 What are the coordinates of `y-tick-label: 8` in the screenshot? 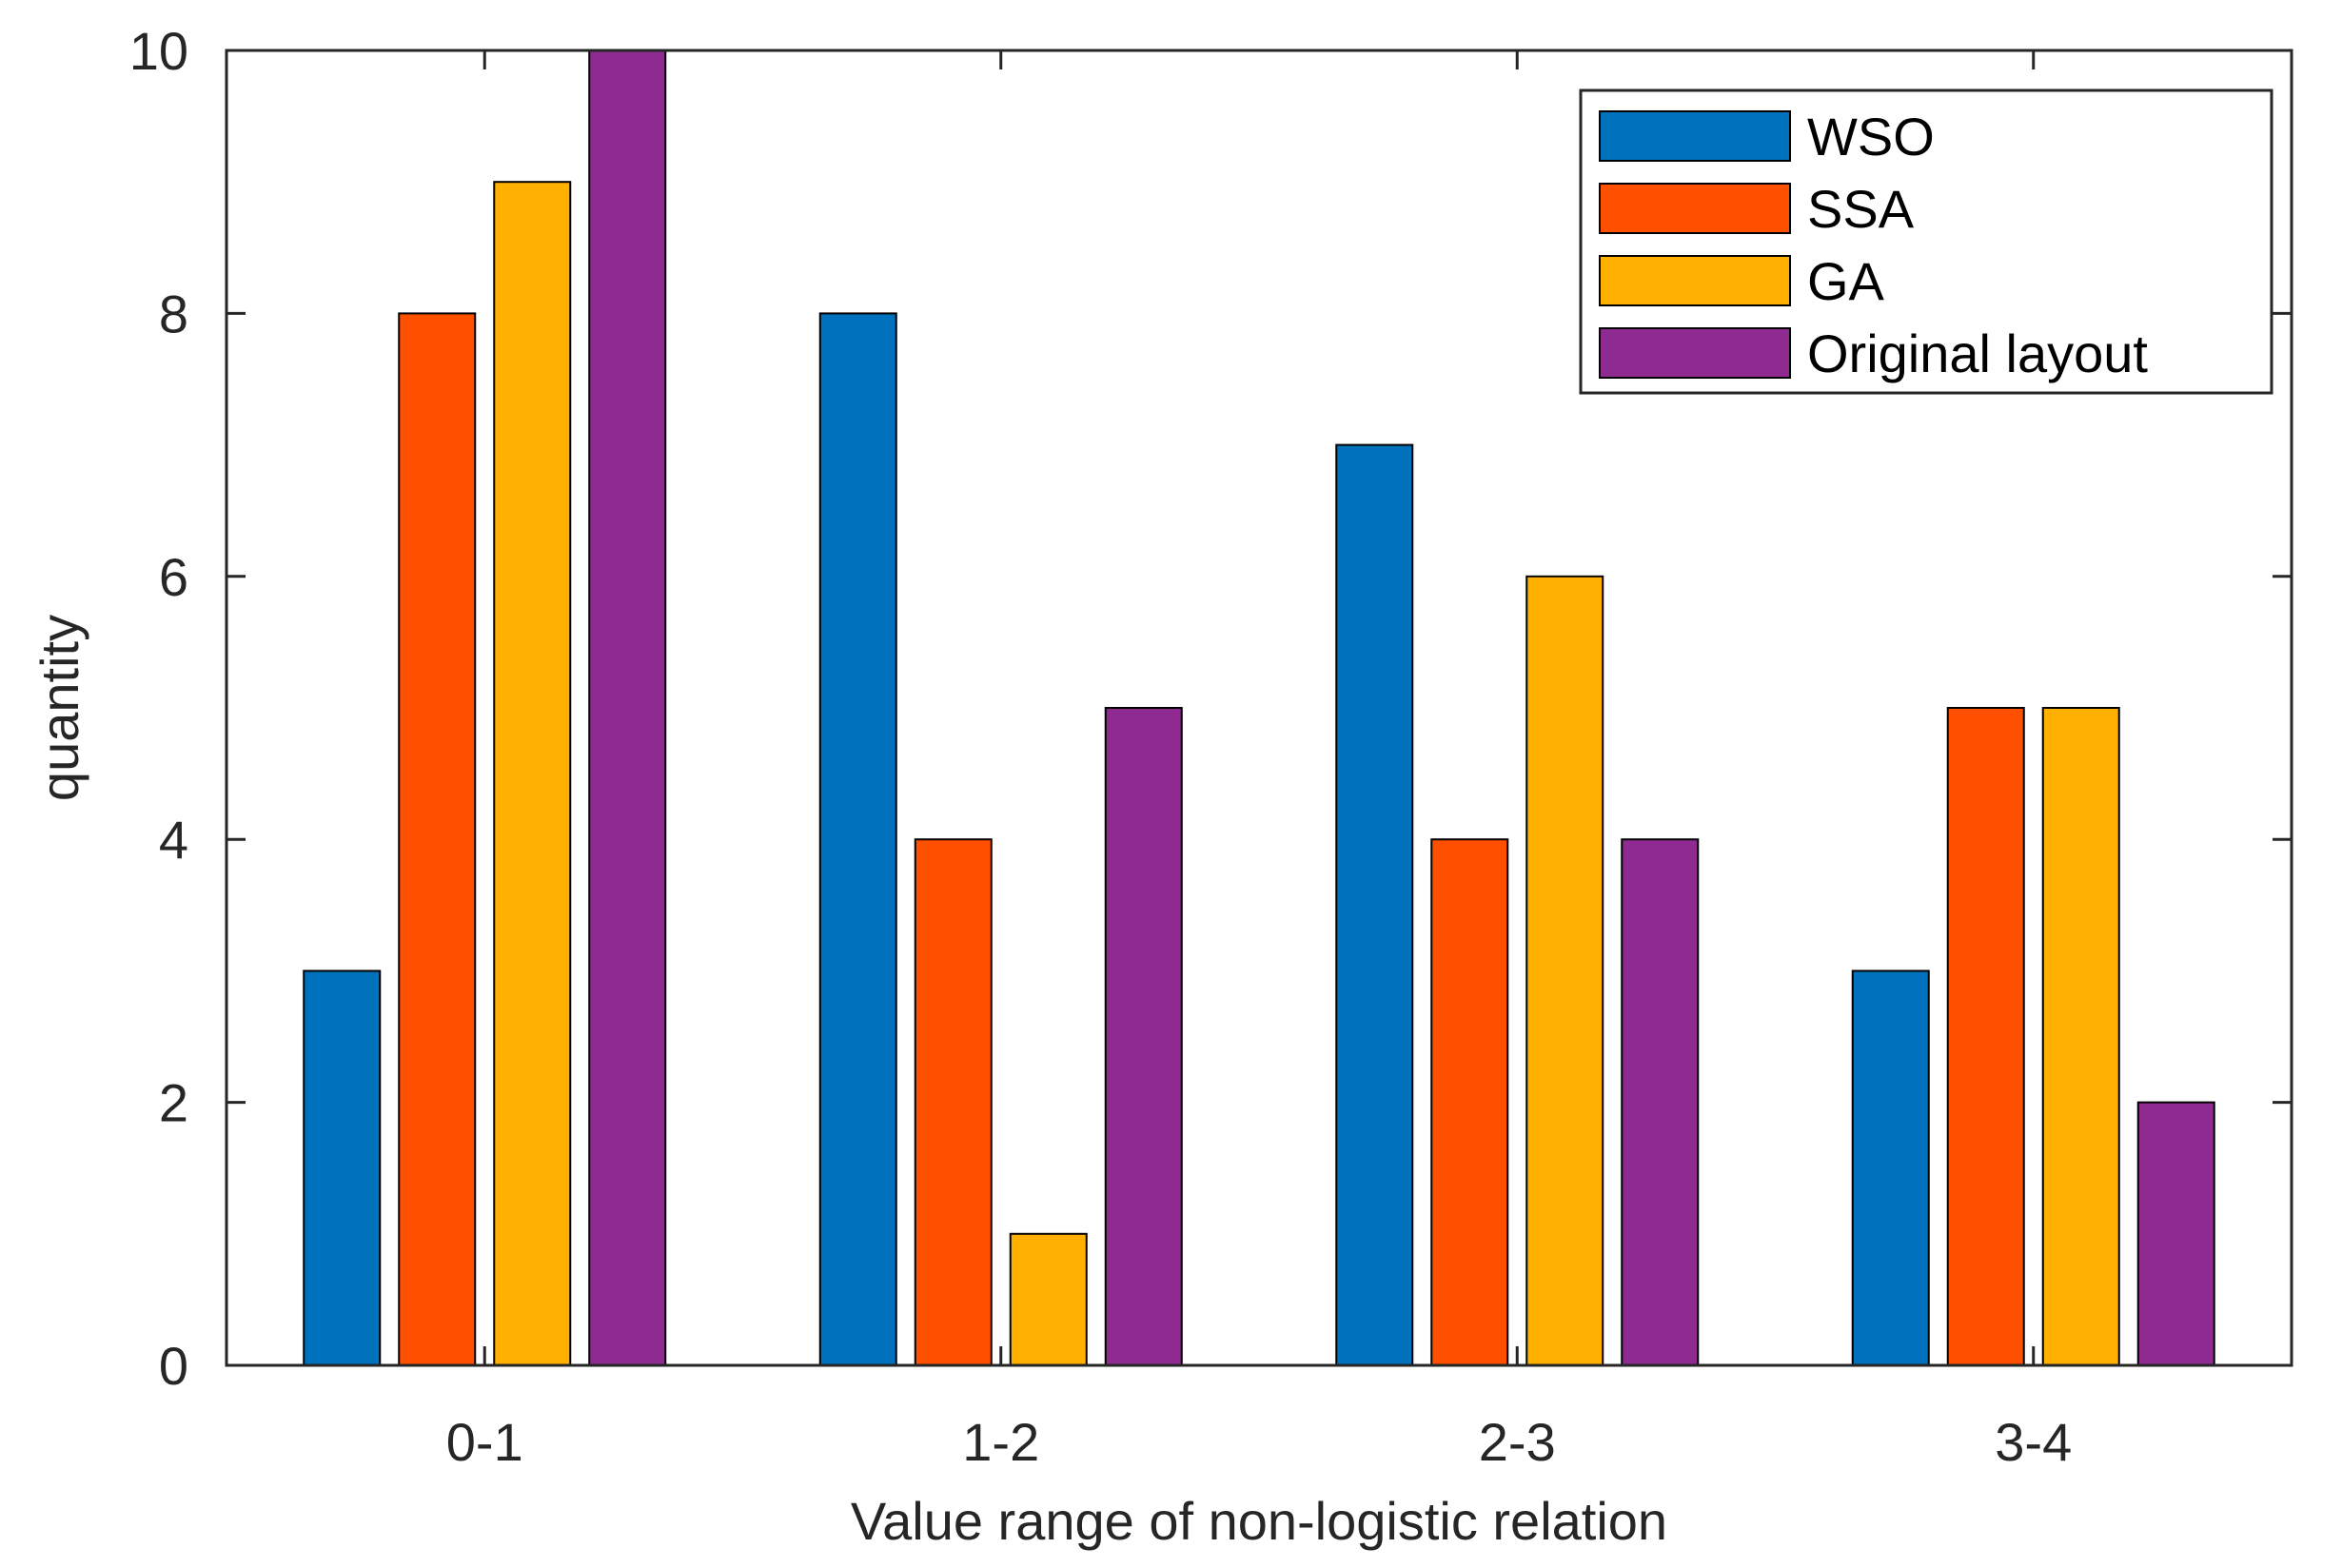 It's located at (173, 313).